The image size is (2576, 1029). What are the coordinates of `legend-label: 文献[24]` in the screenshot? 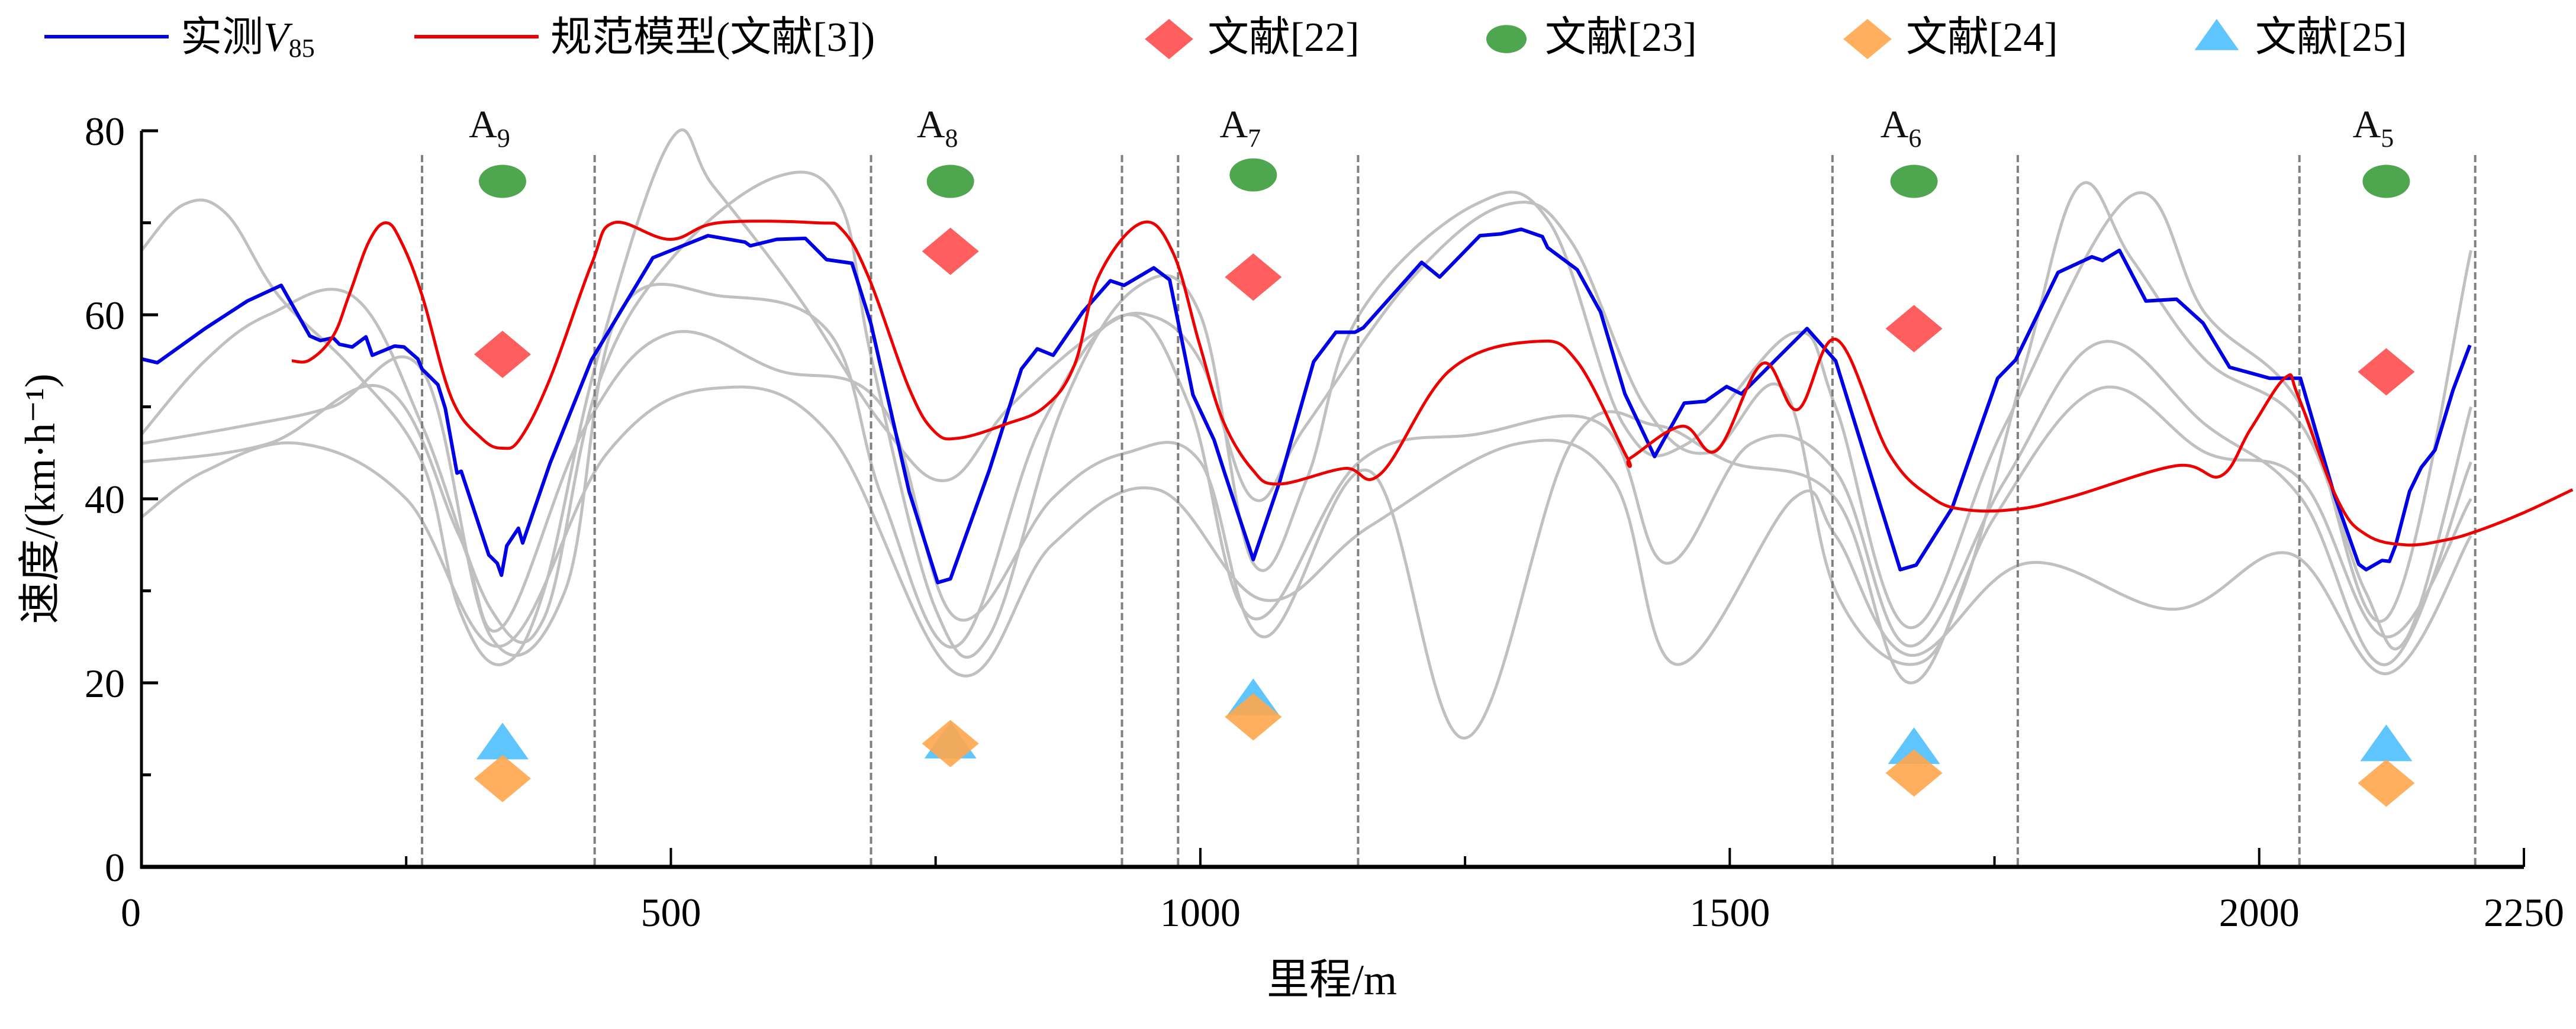 It's located at (1982, 37).